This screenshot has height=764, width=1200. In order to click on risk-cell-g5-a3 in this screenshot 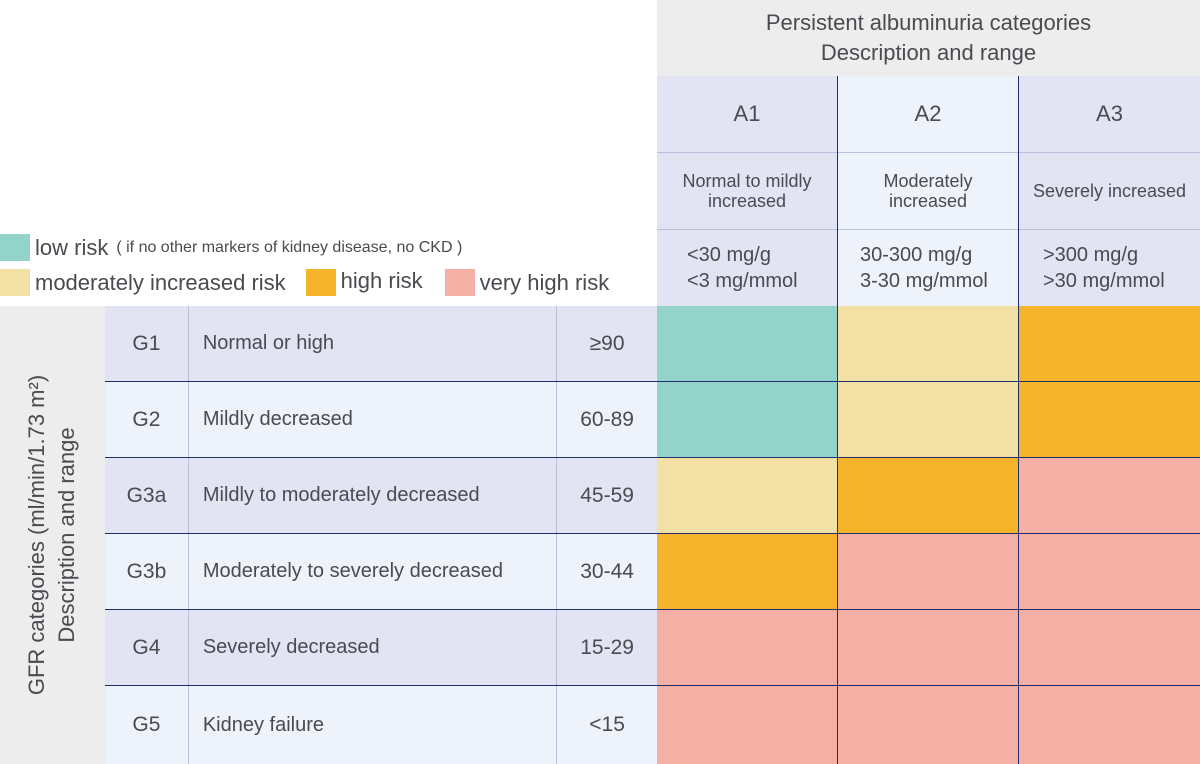, I will do `click(1109, 725)`.